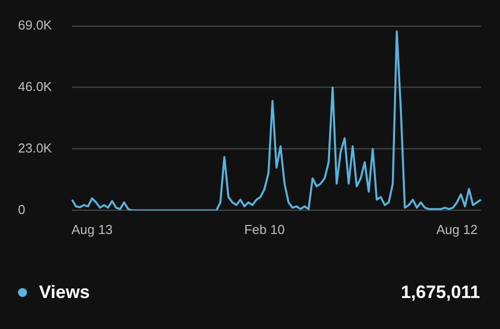 The width and height of the screenshot is (500, 329). Describe the element at coordinates (64, 292) in the screenshot. I see `legend-label: Views` at that location.